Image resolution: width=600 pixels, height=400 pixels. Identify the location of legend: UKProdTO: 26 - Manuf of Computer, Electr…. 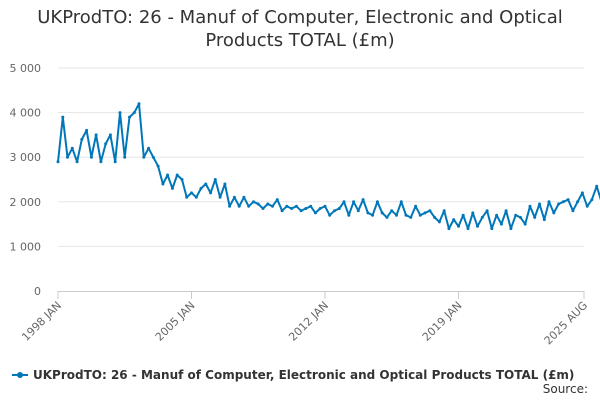
(293, 375).